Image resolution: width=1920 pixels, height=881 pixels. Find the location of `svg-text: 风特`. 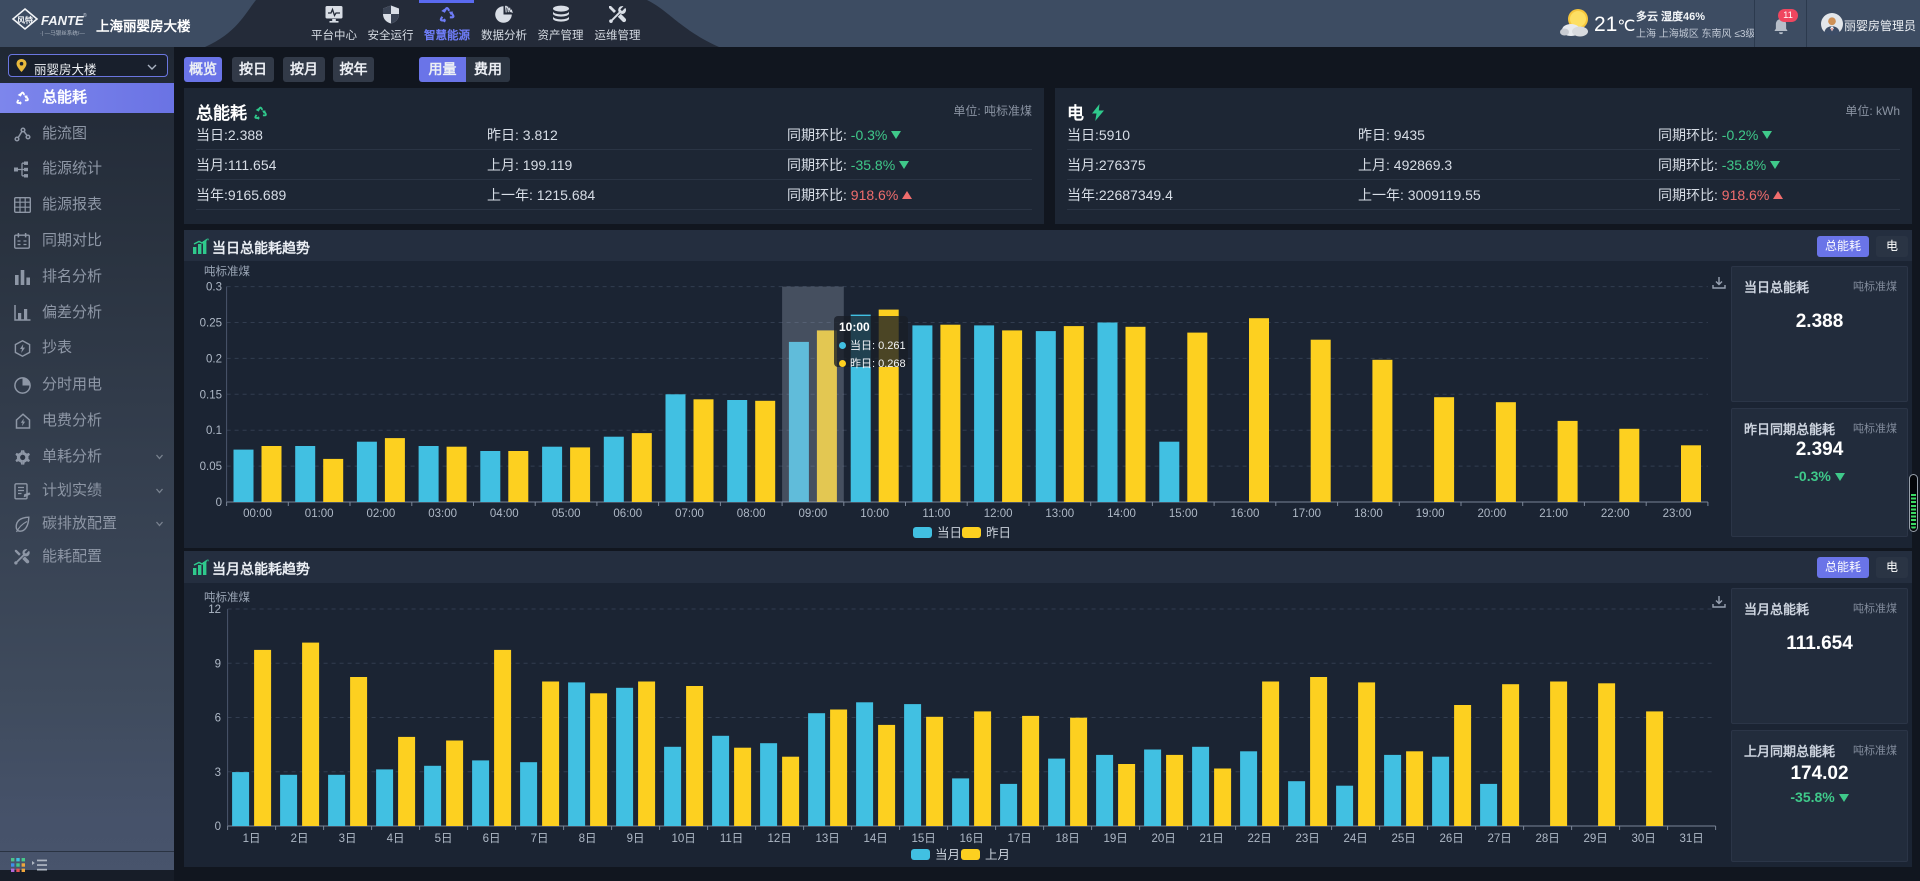

svg-text: 风特 is located at coordinates (25, 20).